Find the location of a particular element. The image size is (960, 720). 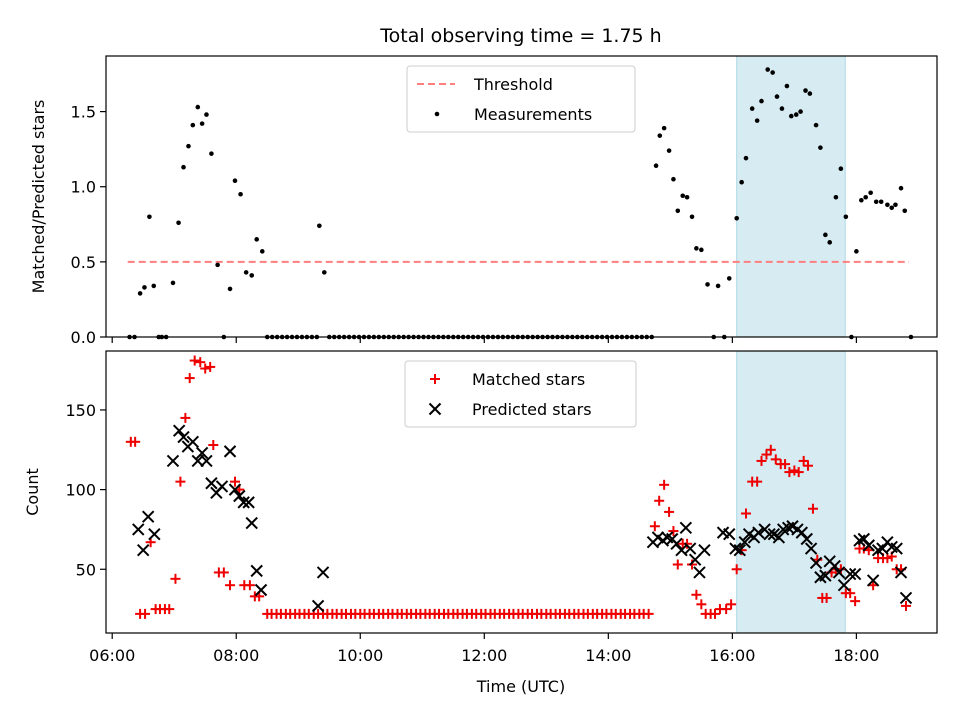

x-tick-label: 08:00 is located at coordinates (236, 655).